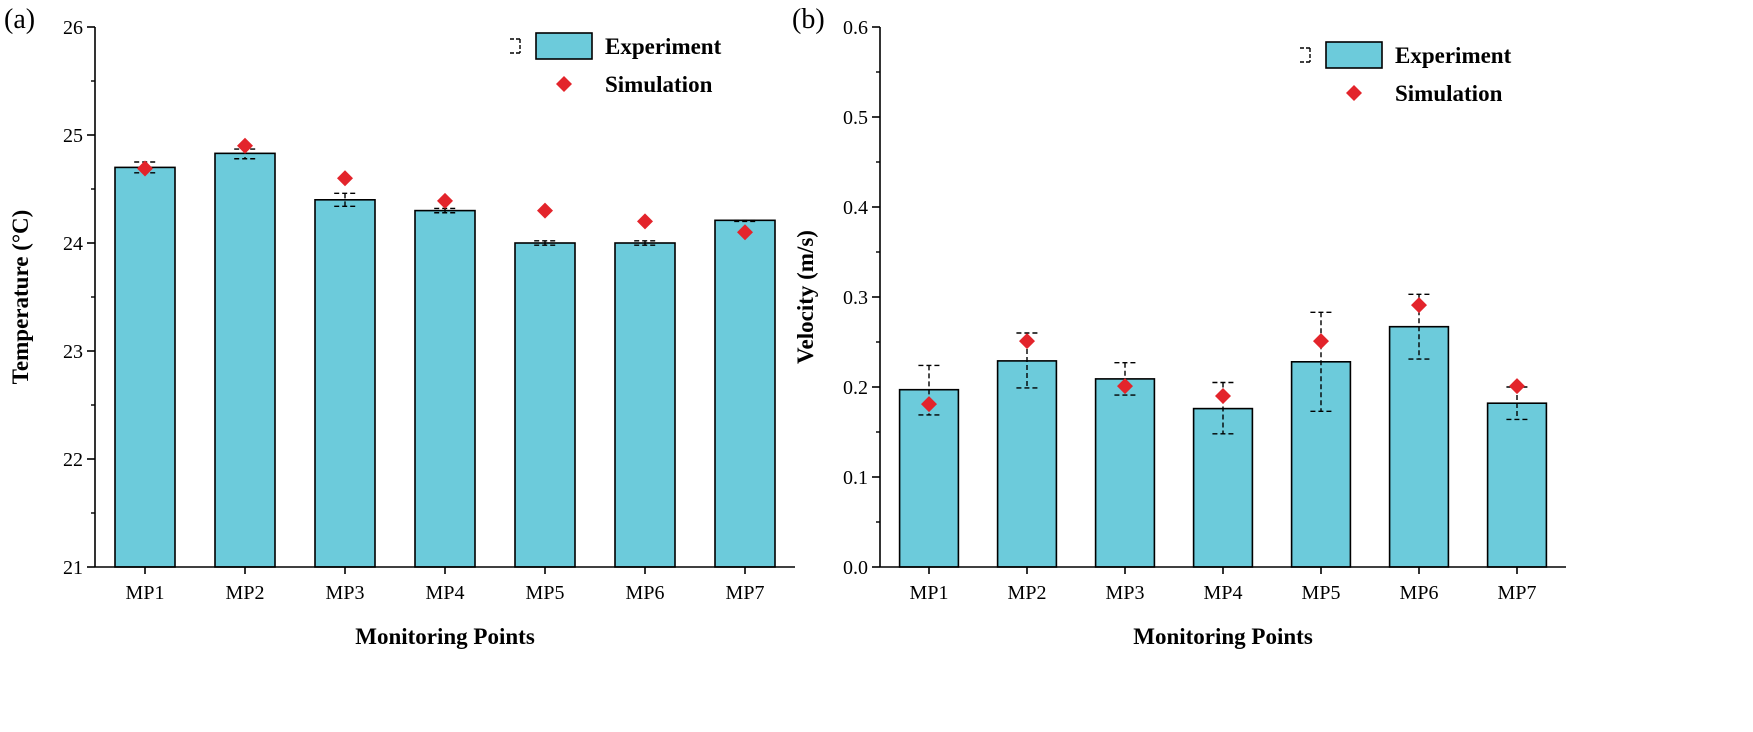  What do you see at coordinates (855, 208) in the screenshot?
I see `y-tick-label: 0.4` at bounding box center [855, 208].